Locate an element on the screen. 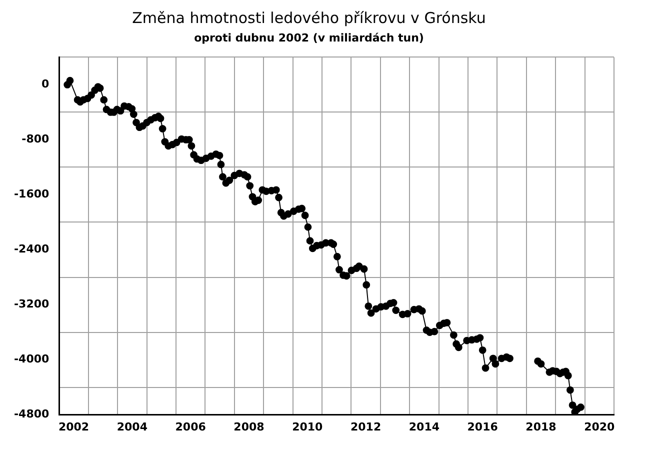 The width and height of the screenshot is (650, 450). x-tick-label: 2006 is located at coordinates (190, 427).